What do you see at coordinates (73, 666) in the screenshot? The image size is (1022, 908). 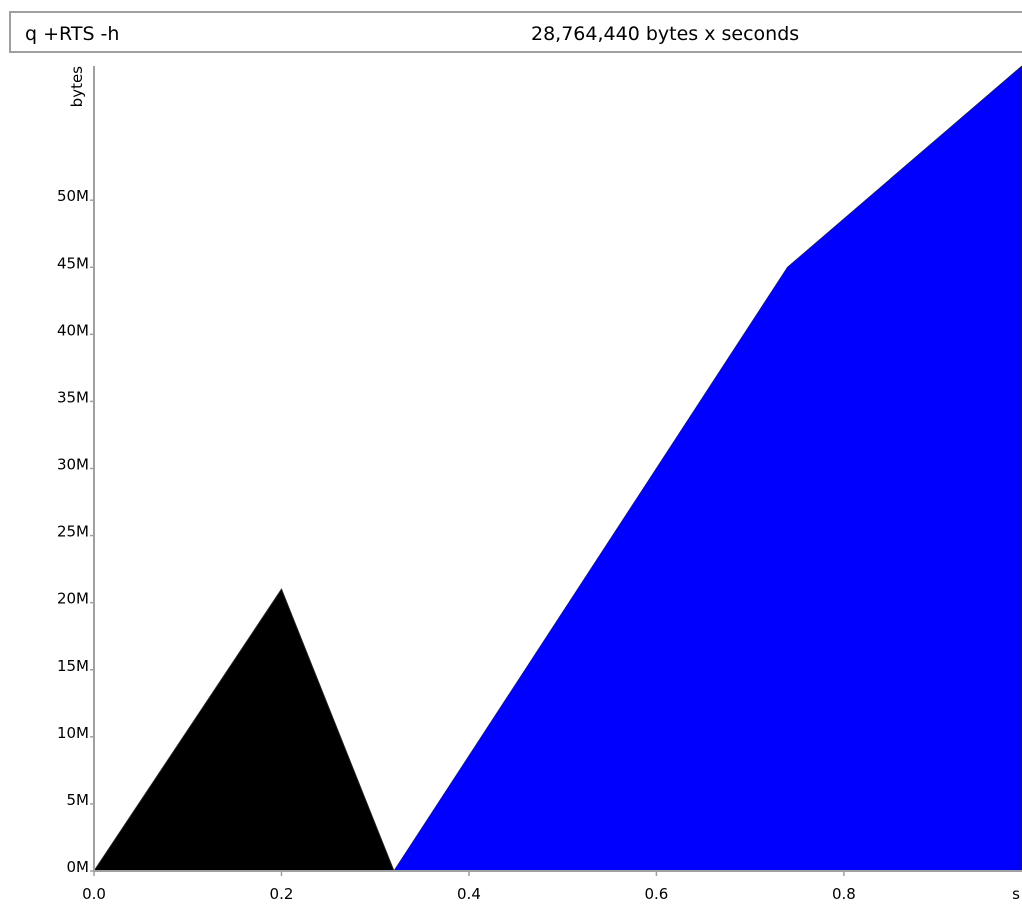 I see `y-tick-label: 15M` at bounding box center [73, 666].